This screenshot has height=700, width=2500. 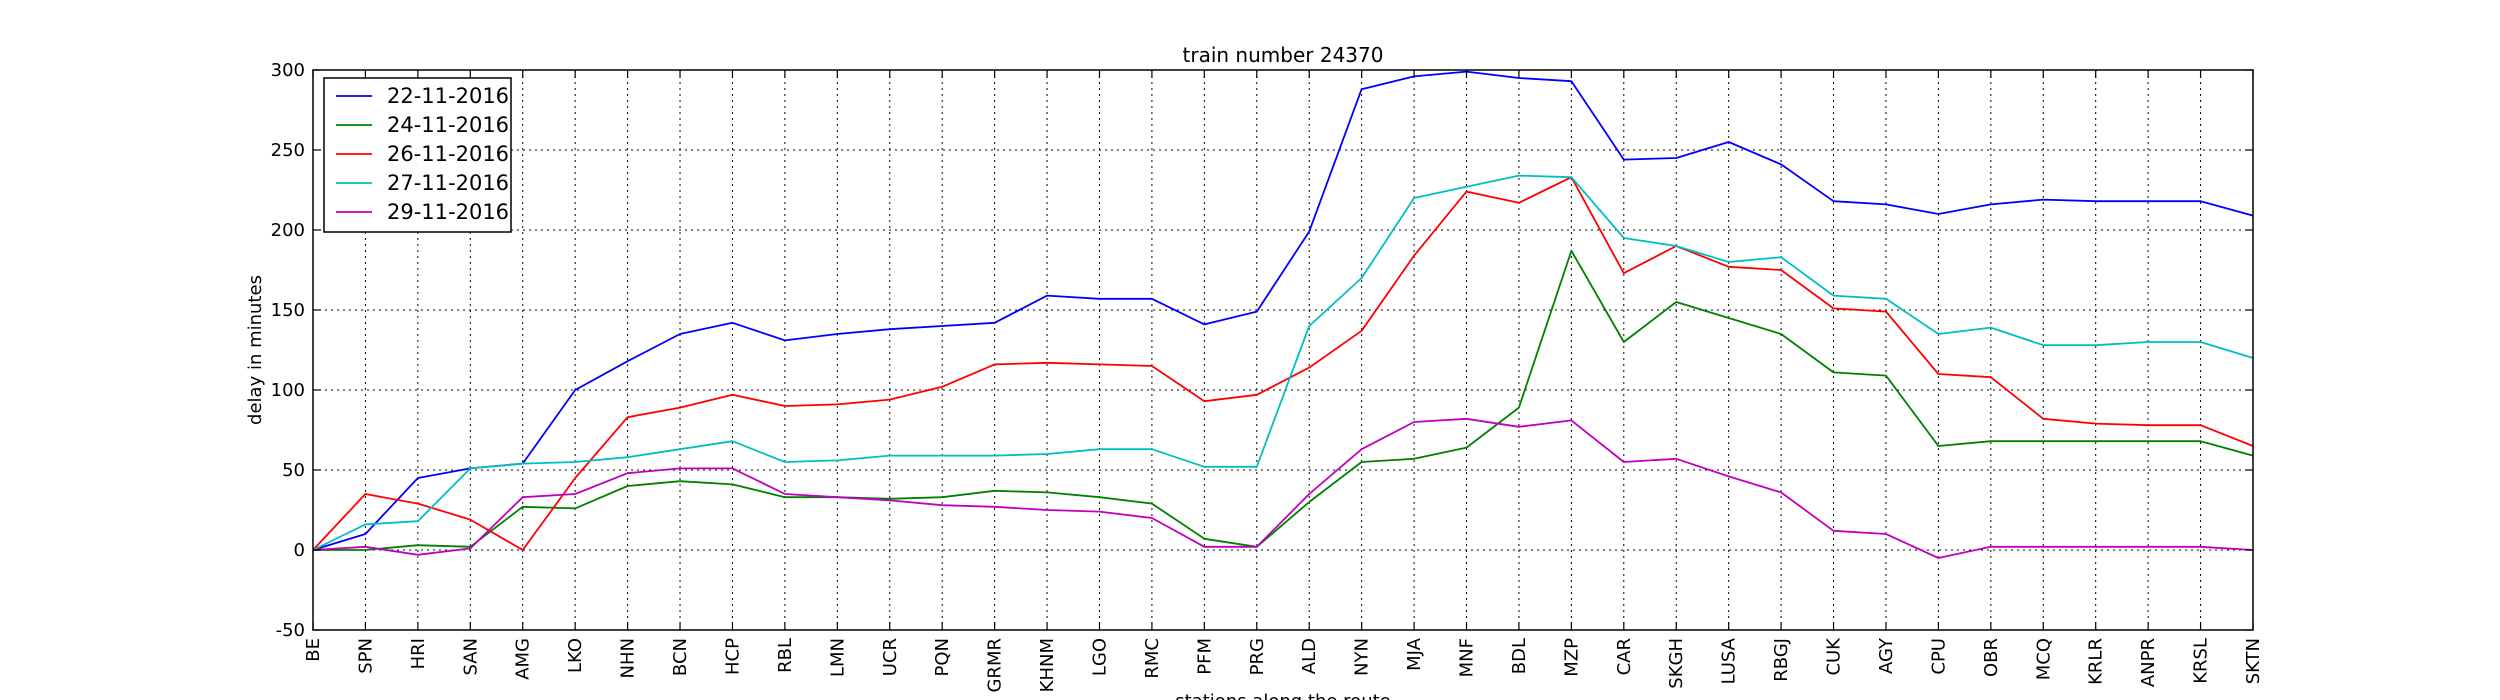 I want to click on chart-title: train number 24370, so click(x=1283, y=55).